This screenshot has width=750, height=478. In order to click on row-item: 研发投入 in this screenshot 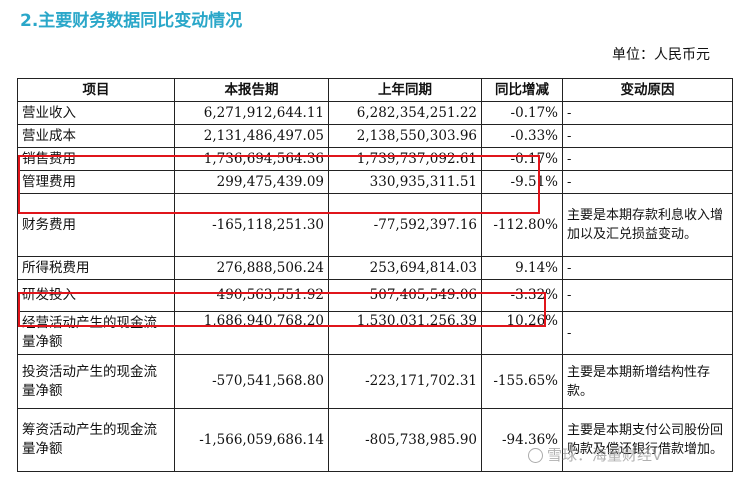, I will do `click(96, 295)`.